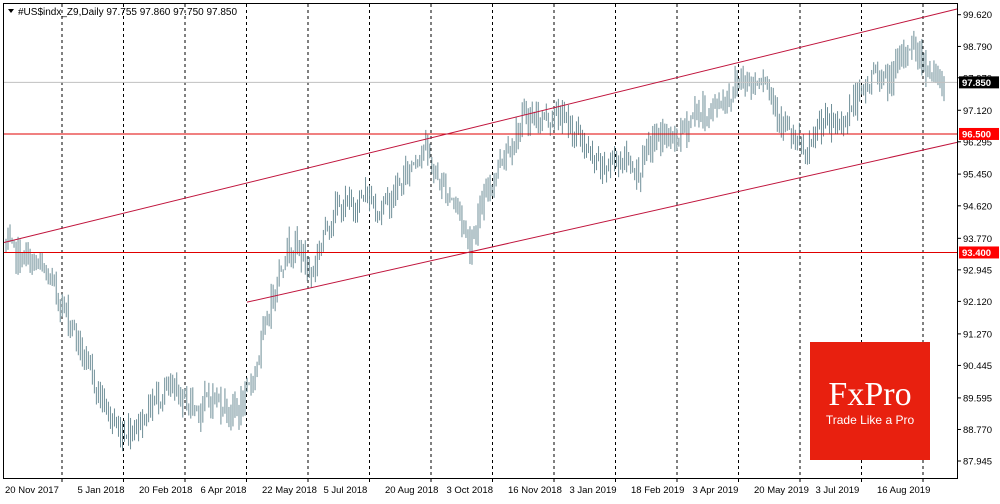 The height and width of the screenshot is (504, 1000). Describe the element at coordinates (101, 490) in the screenshot. I see `x-tick-label: 5 Jan 2018` at that location.